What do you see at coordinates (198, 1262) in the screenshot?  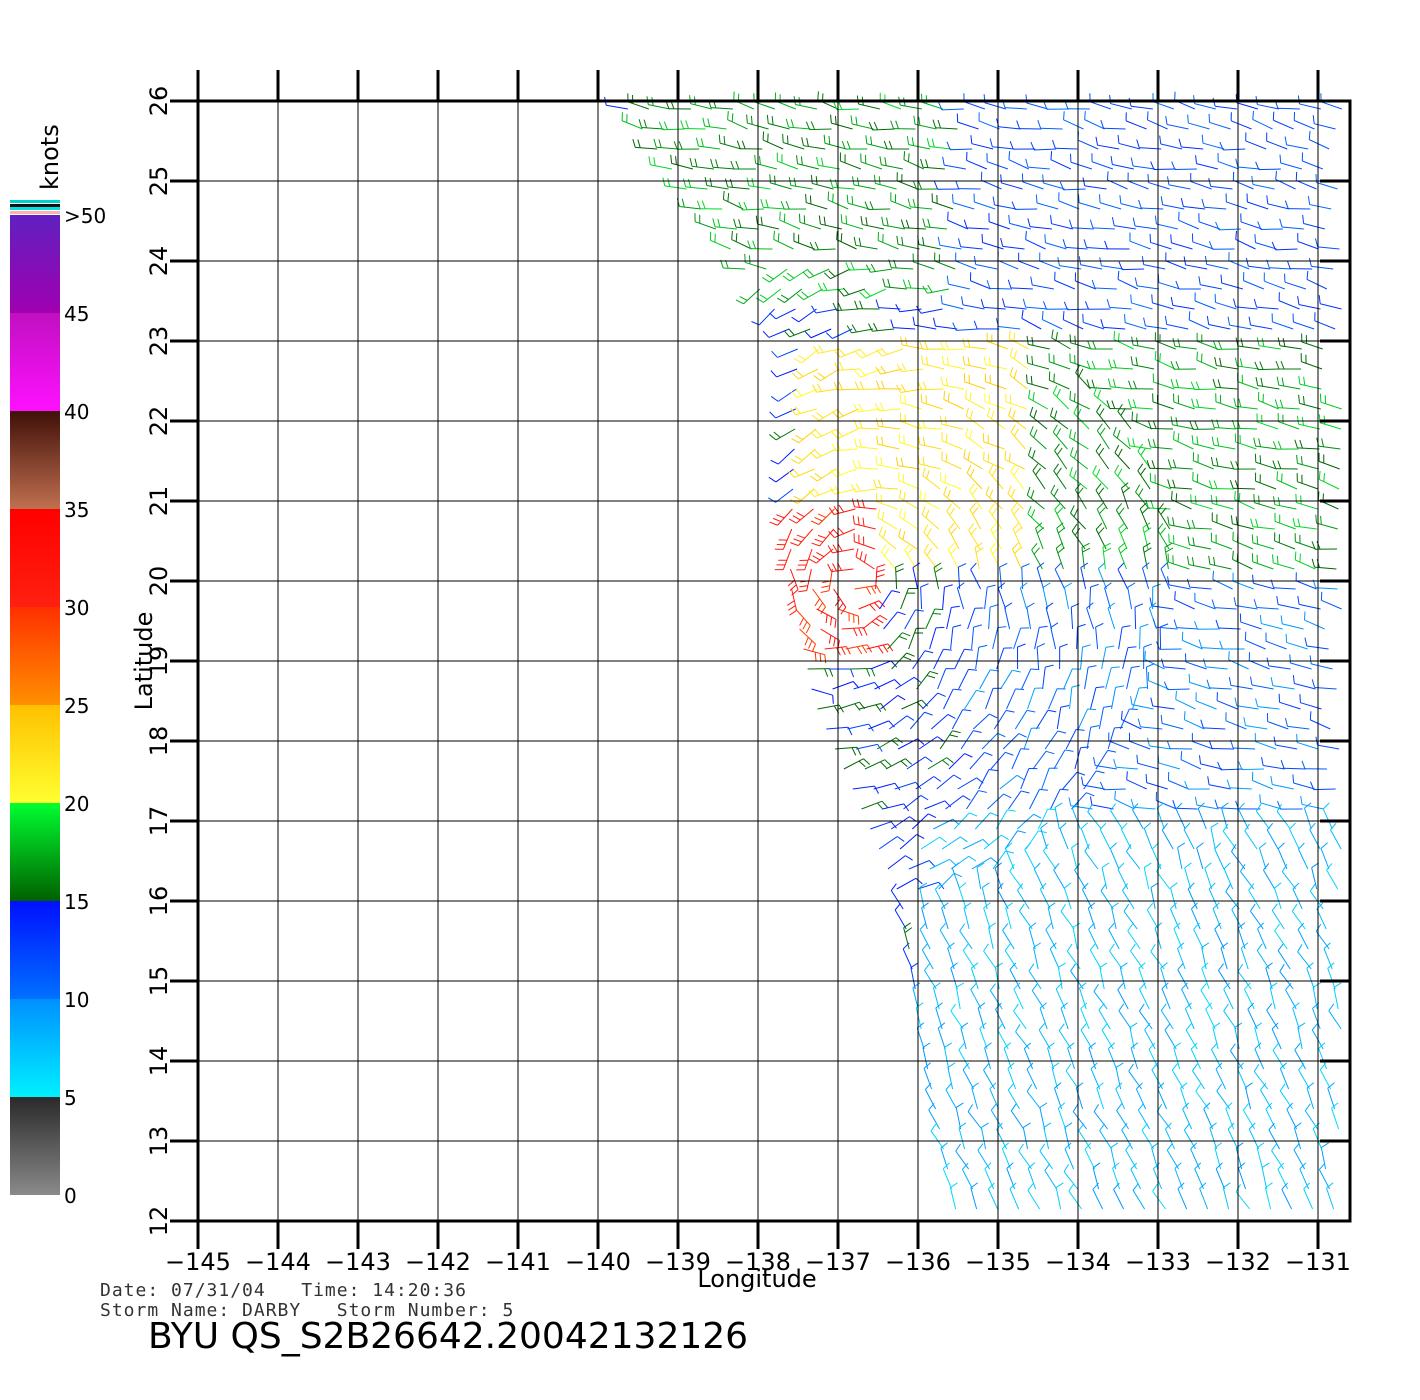 I see `x-tick-label: −145` at bounding box center [198, 1262].